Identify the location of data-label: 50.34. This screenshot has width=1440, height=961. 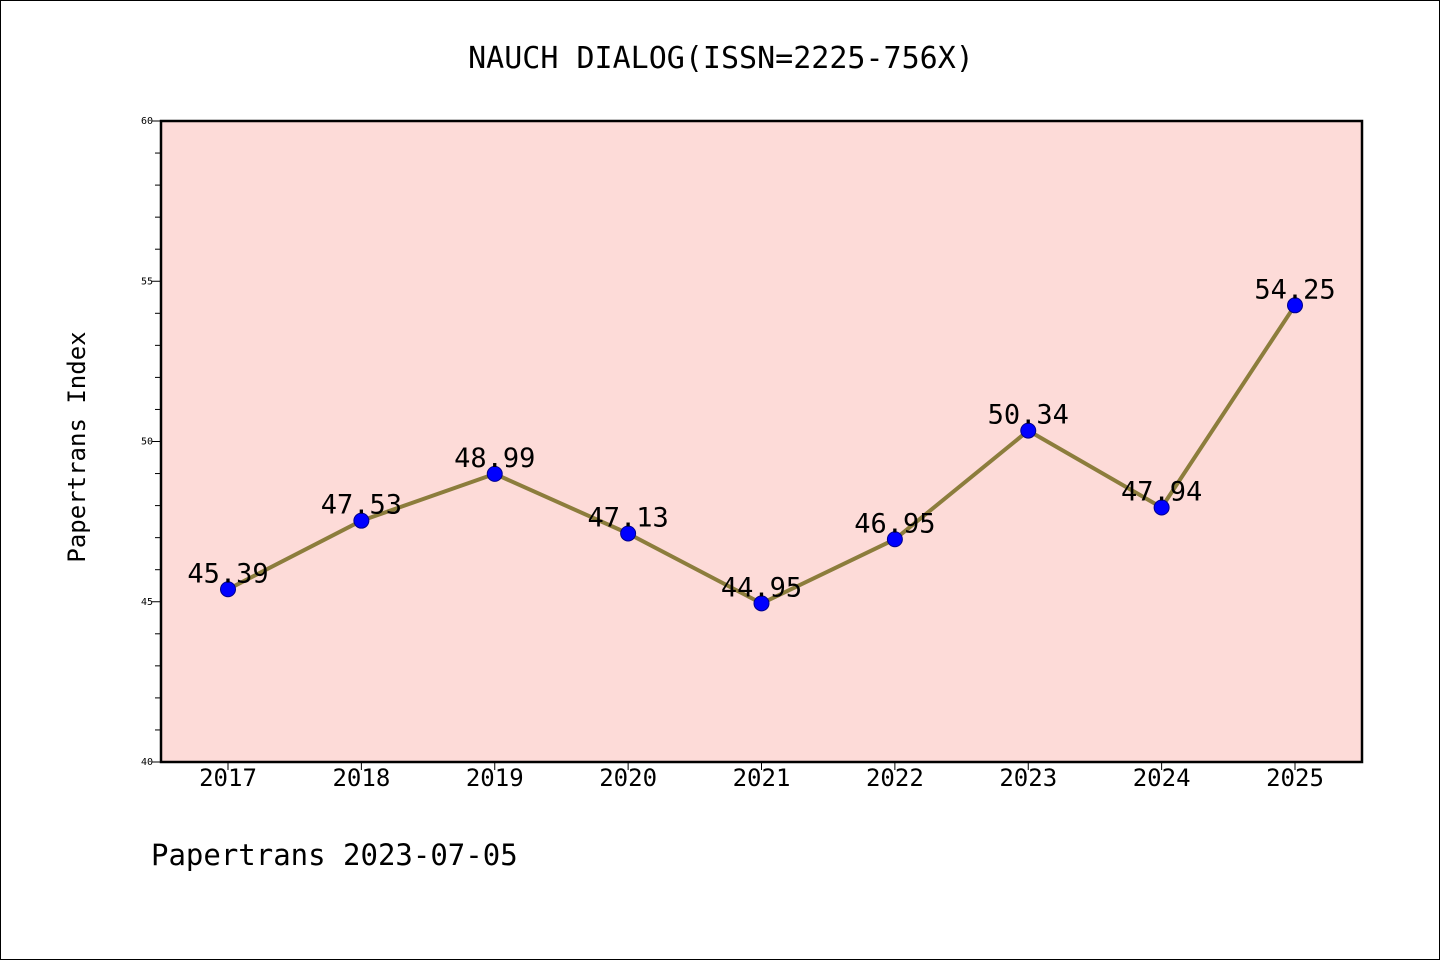
(1028, 415).